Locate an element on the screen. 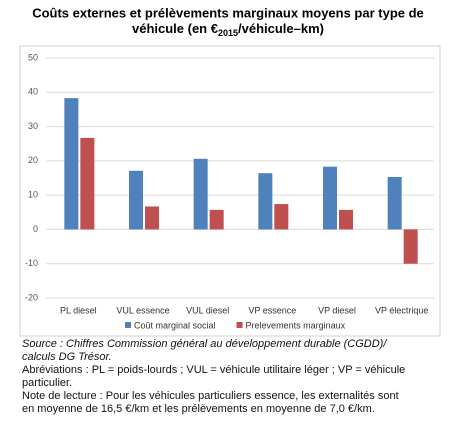 The width and height of the screenshot is (457, 444). y-tick-label: -20 is located at coordinates (31, 297).